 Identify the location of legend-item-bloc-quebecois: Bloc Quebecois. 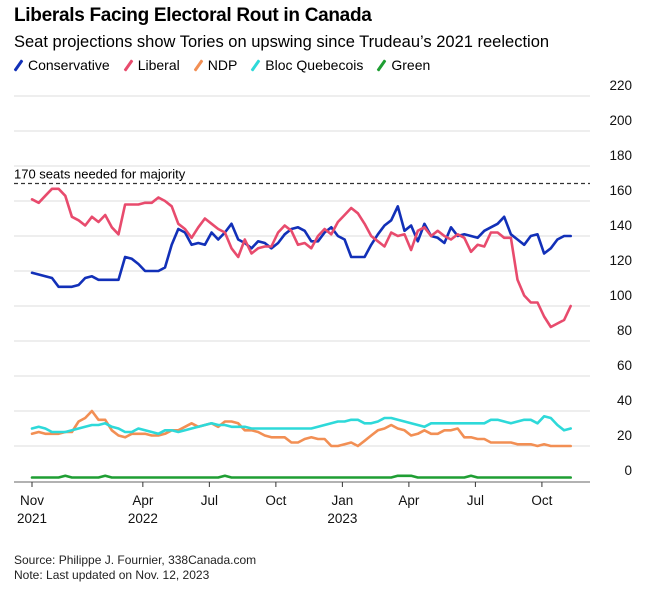
(307, 65).